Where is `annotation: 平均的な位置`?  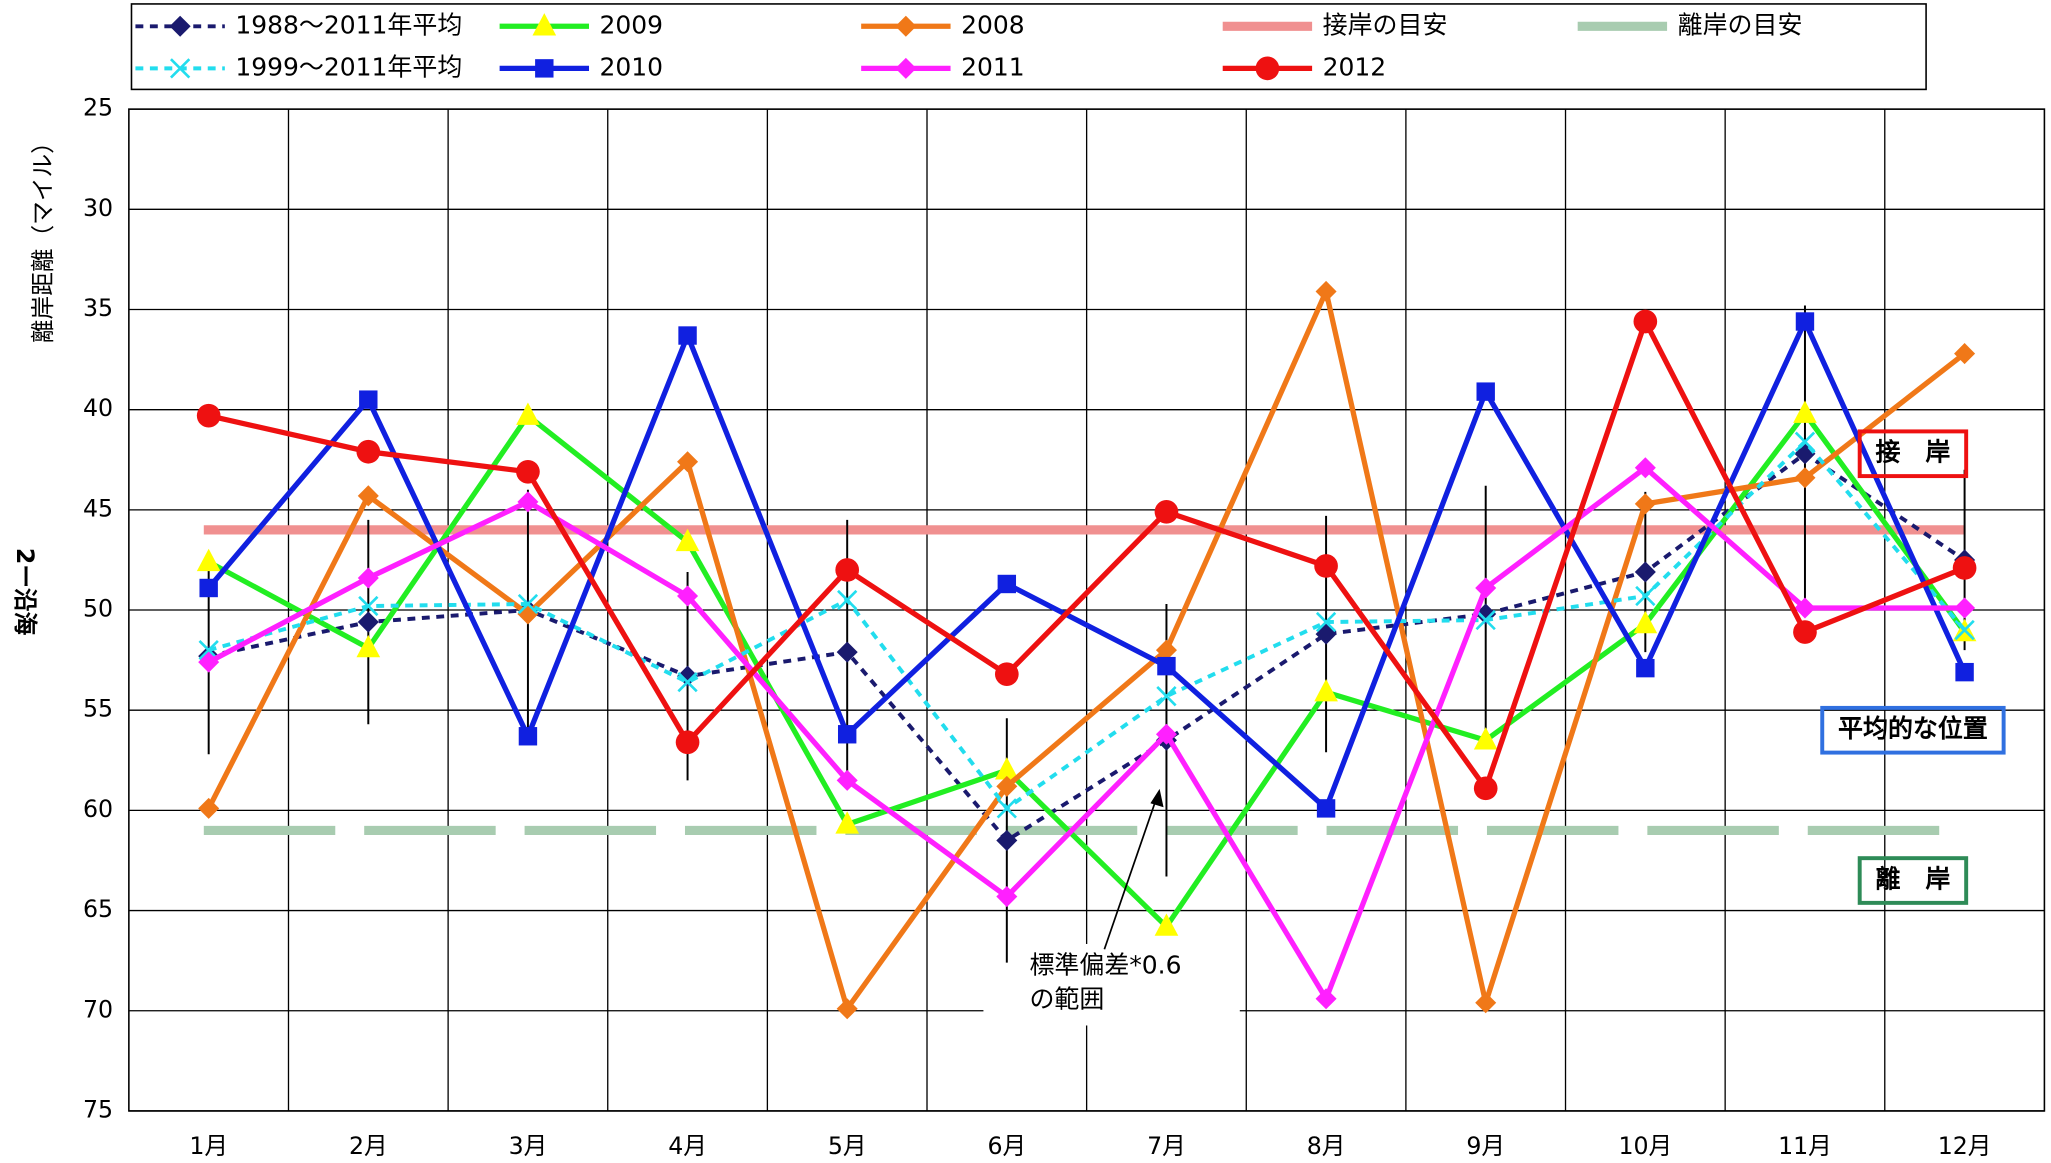
annotation: 平均的な位置 is located at coordinates (1913, 728).